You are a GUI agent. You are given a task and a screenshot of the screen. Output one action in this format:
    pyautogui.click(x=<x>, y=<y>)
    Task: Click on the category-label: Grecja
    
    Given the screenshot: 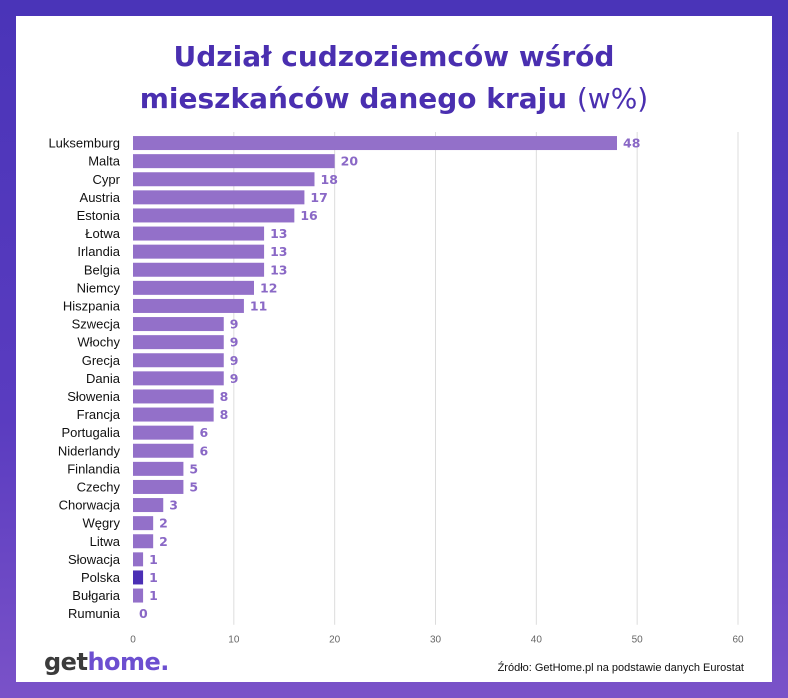 What is the action you would take?
    pyautogui.click(x=101, y=360)
    